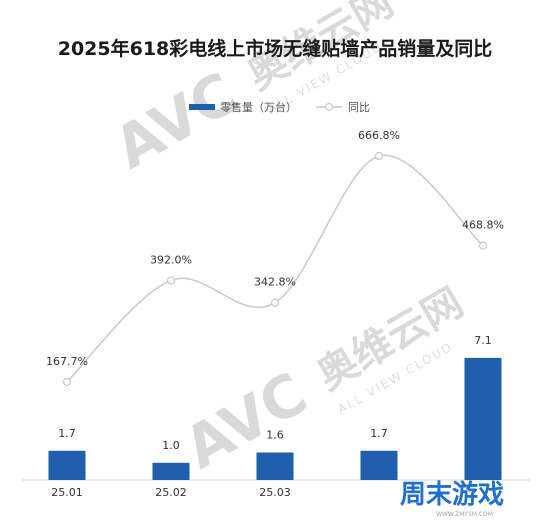 Image resolution: width=550 pixels, height=521 pixels. What do you see at coordinates (464, 514) in the screenshot?
I see `site-url: WWW.ZMYSM.COM` at bounding box center [464, 514].